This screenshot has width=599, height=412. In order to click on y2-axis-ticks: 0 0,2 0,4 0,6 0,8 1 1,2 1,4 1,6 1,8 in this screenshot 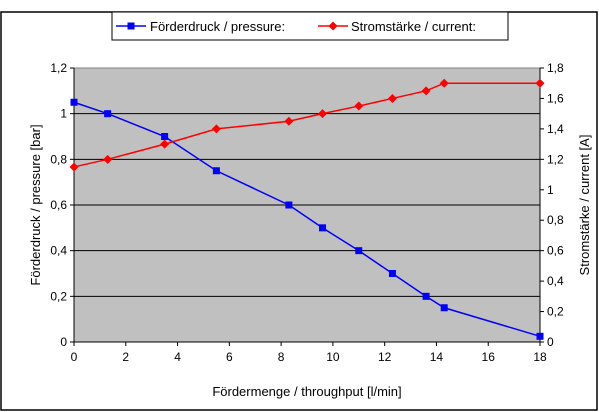, I will do `click(551, 205)`.